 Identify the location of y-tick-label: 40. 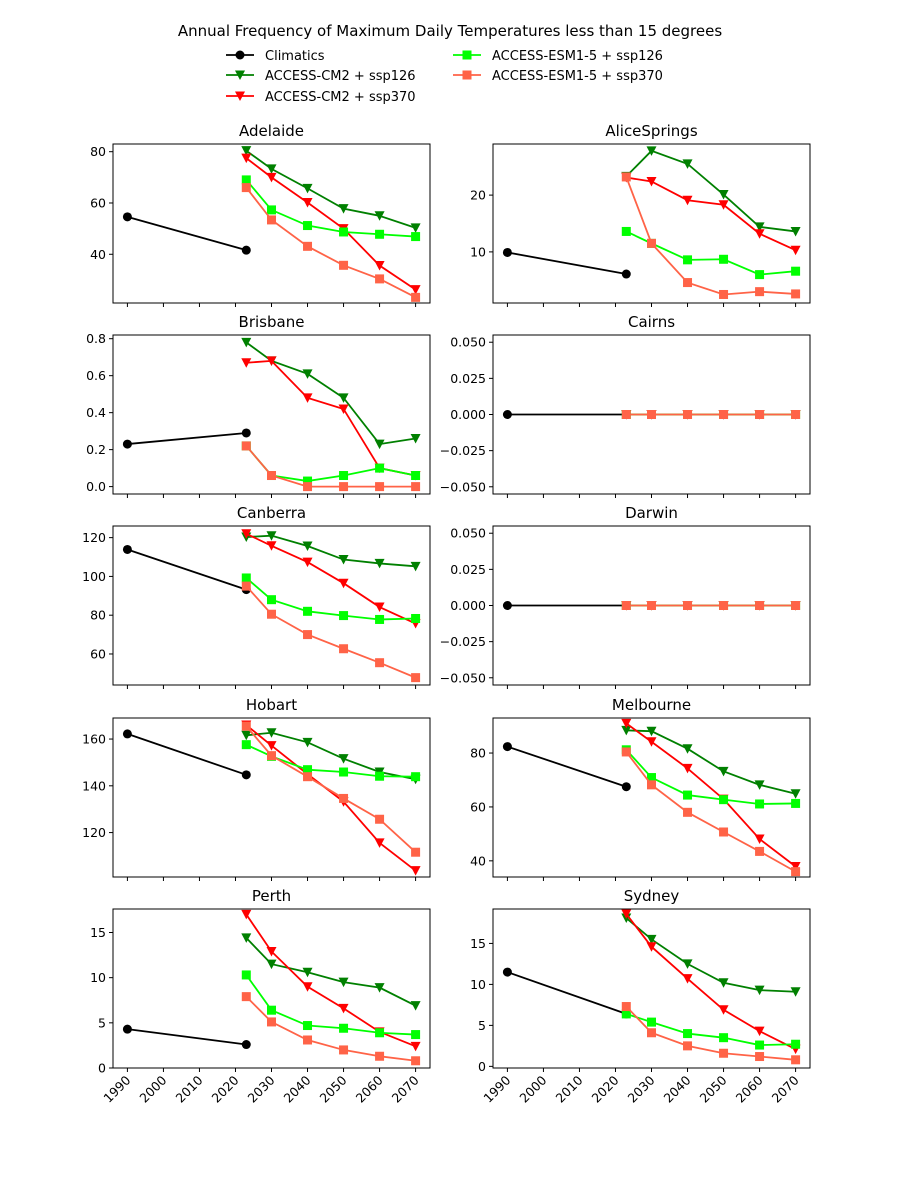
(98, 254).